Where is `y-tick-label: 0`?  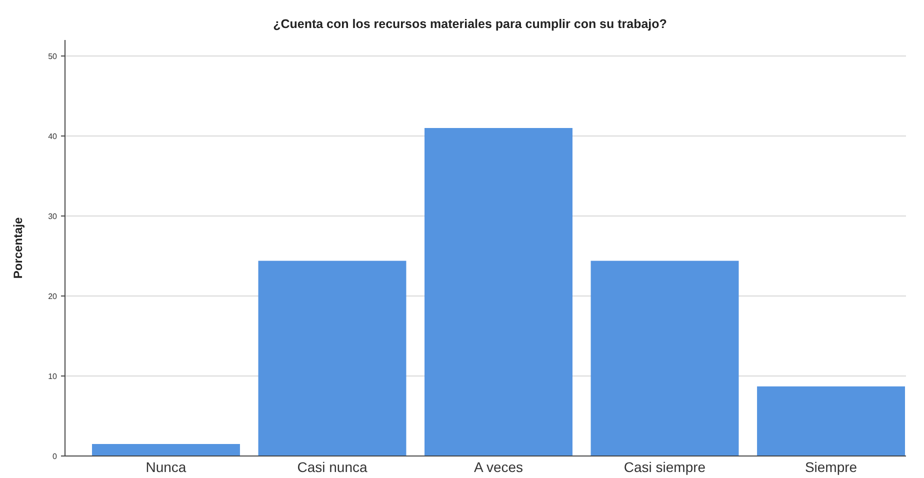 y-tick-label: 0 is located at coordinates (55, 456).